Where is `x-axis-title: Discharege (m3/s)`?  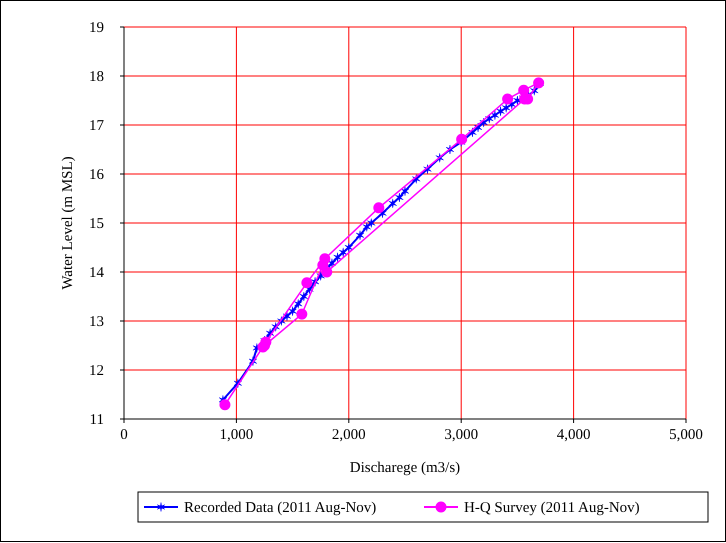
x-axis-title: Discharege (m3/s) is located at coordinates (405, 468).